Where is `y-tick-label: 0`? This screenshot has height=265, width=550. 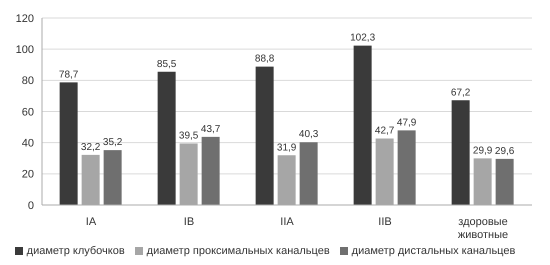
y-tick-label: 0 is located at coordinates (31, 206).